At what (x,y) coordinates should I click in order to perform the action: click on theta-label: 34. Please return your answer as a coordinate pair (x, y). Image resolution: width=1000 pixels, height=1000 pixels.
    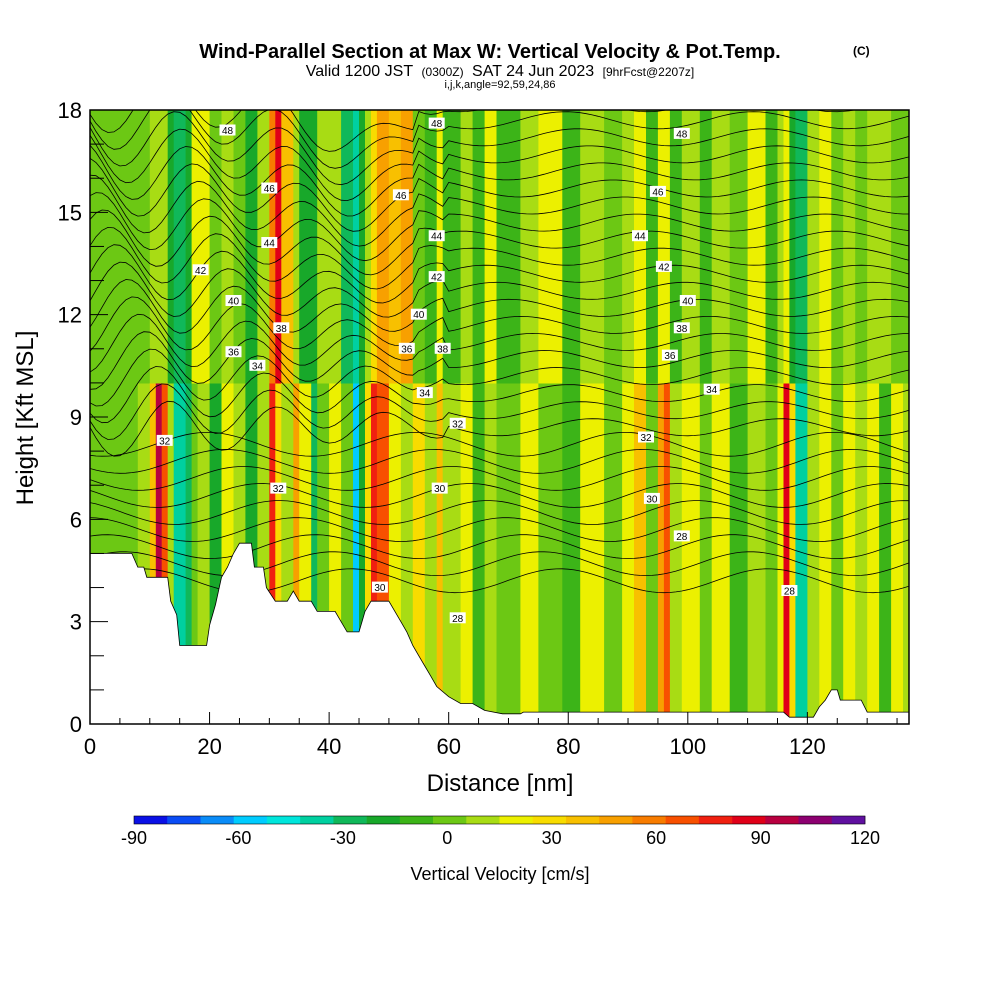
    Looking at the image, I should click on (711, 389).